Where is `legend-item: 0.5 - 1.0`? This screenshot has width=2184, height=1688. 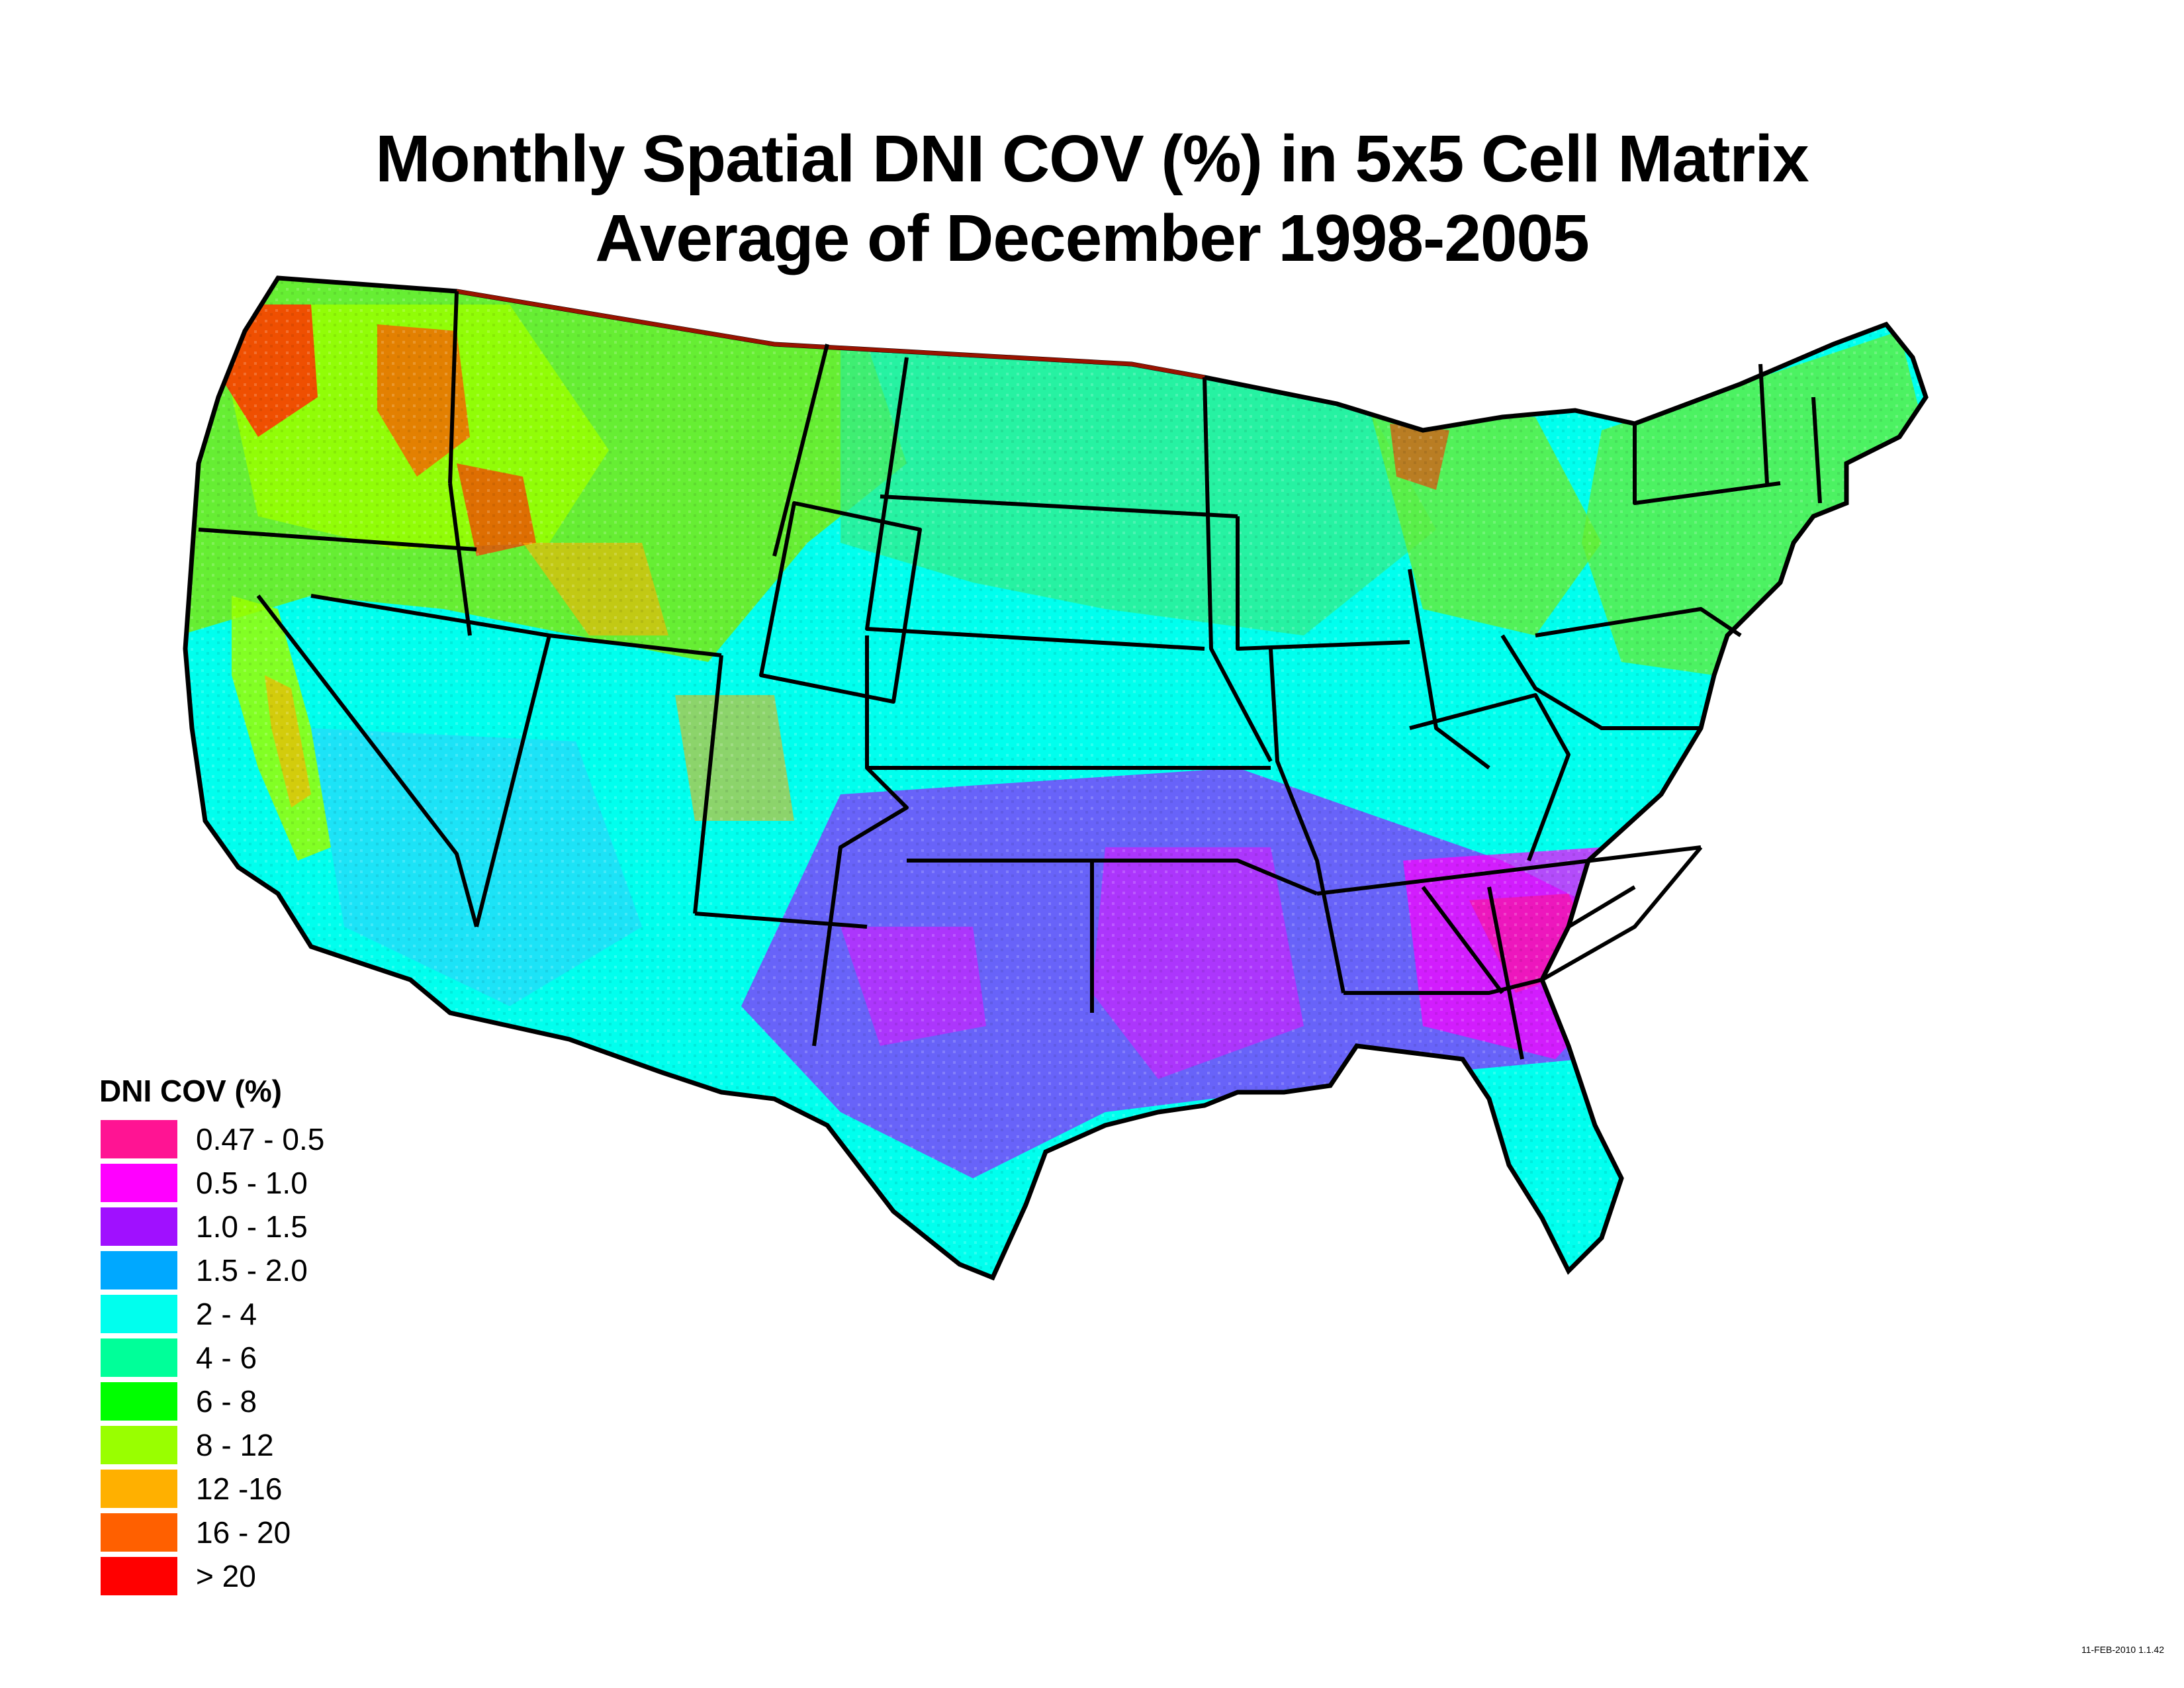
legend-item: 0.5 - 1.0 is located at coordinates (211, 1183).